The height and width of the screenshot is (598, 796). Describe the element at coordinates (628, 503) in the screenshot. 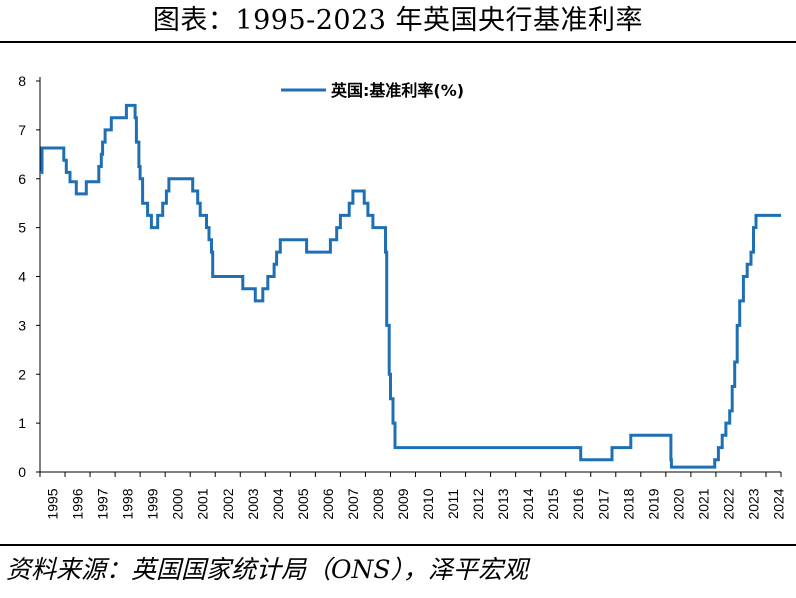

I see `x-tick-label: 2018` at that location.